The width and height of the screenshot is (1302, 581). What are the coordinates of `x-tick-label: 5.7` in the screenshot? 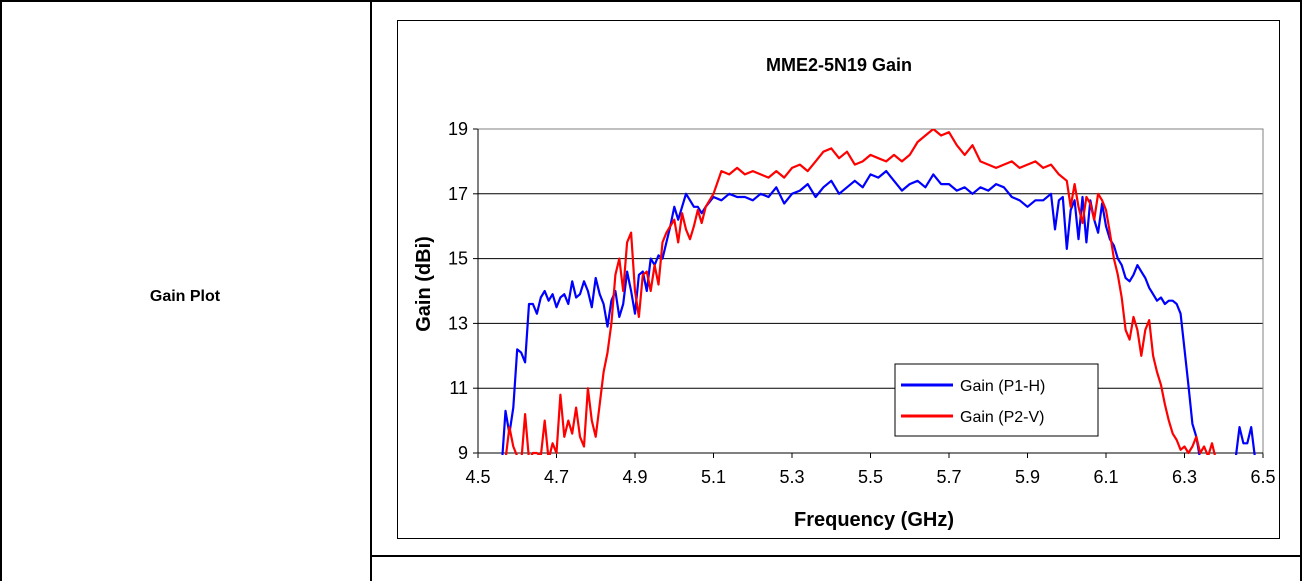 It's located at (948, 477).